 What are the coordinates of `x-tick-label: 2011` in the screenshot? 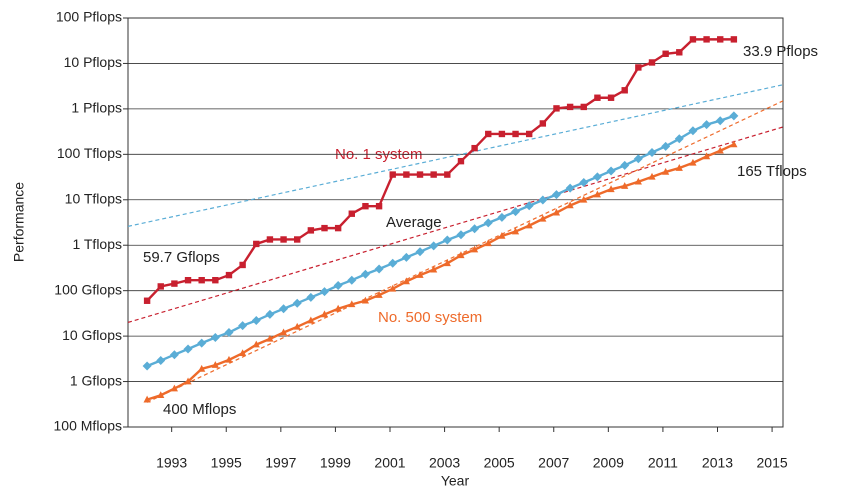 It's located at (663, 463).